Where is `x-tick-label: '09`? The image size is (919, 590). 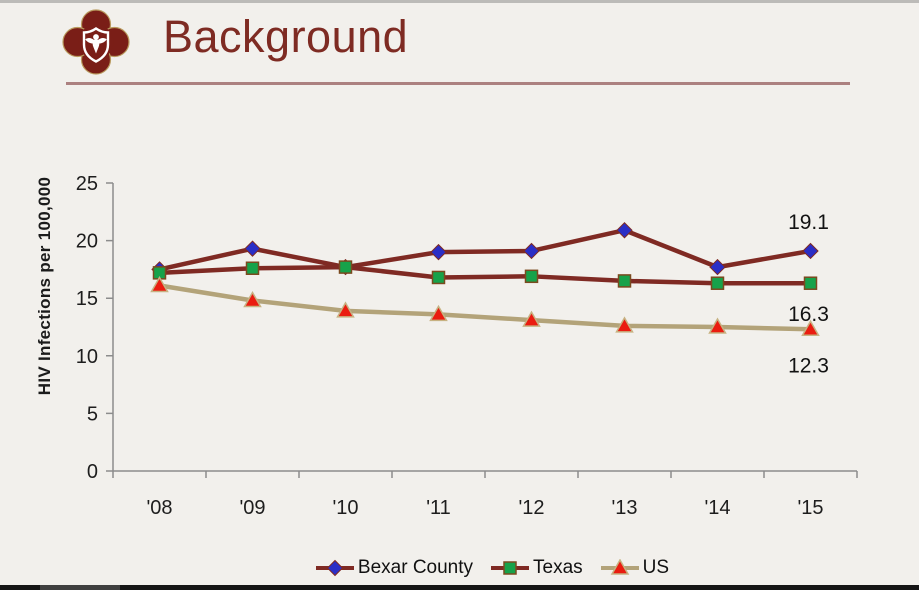
x-tick-label: '09 is located at coordinates (252, 508).